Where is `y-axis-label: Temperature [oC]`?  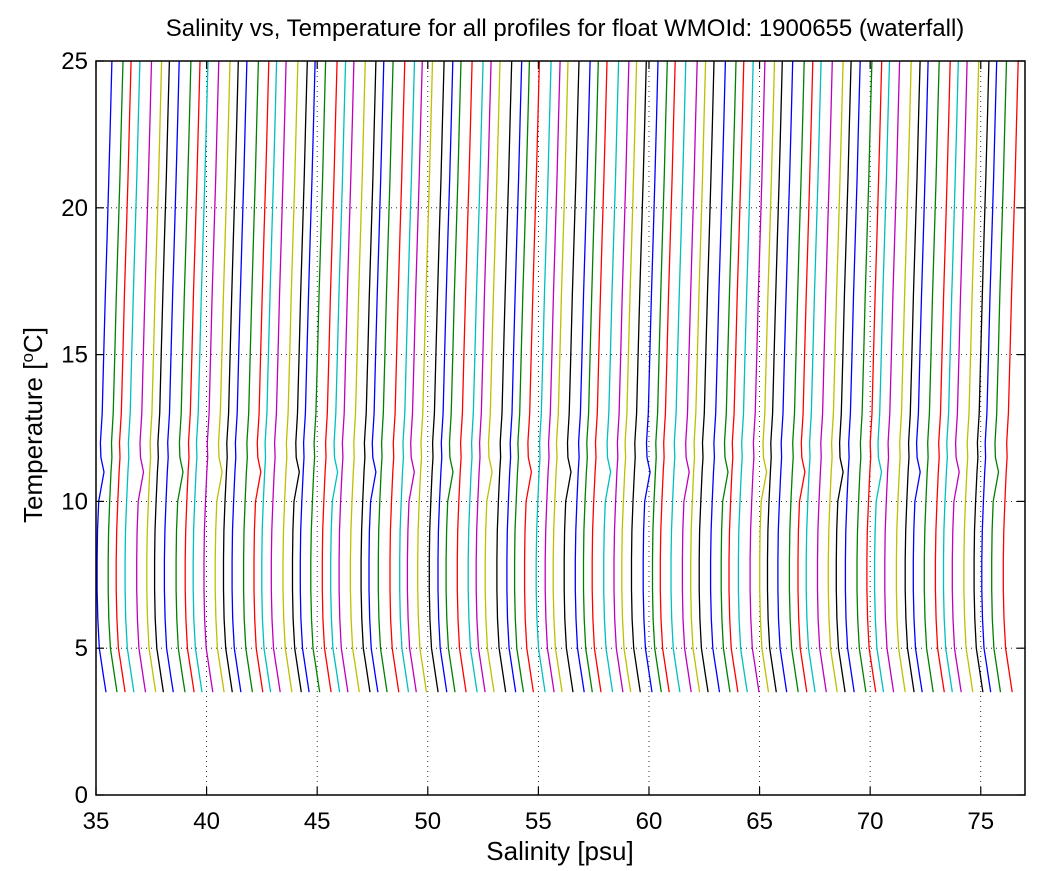 y-axis-label: Temperature [oC] is located at coordinates (33, 425).